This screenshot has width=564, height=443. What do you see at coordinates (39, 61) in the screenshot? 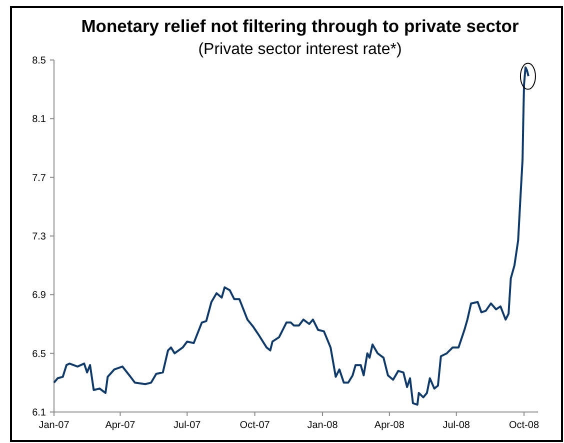
I see `y-tick-label: 8.5` at bounding box center [39, 61].